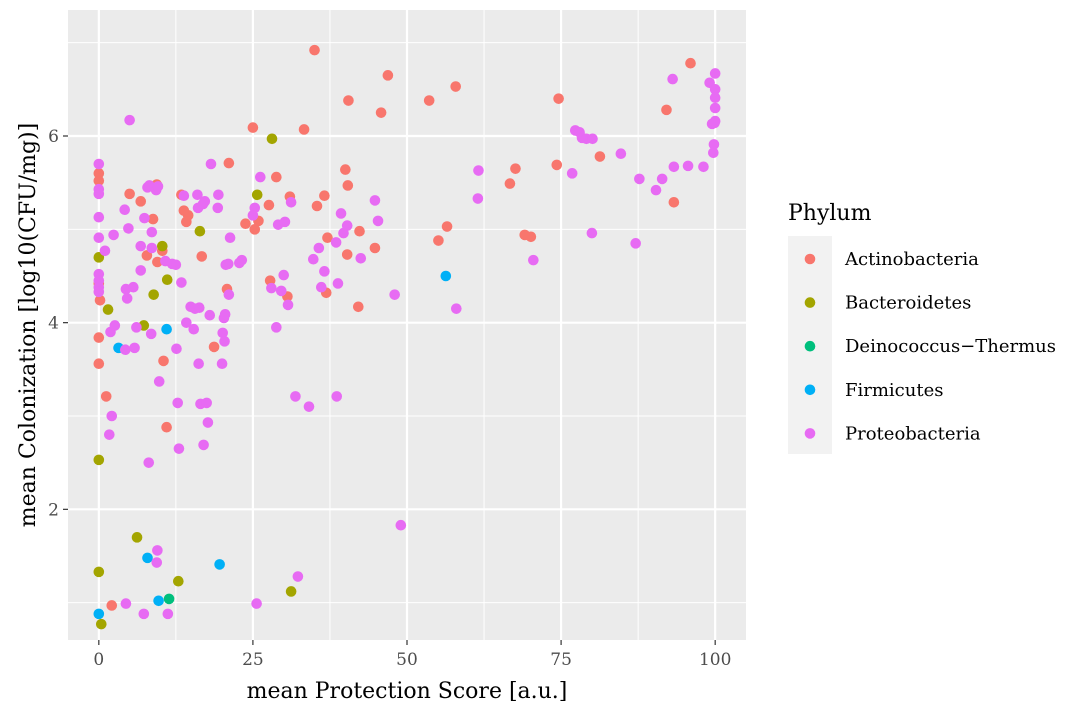 The width and height of the screenshot is (1080, 716). Describe the element at coordinates (891, 259) in the screenshot. I see `legend-item: Actinobacteria` at that location.